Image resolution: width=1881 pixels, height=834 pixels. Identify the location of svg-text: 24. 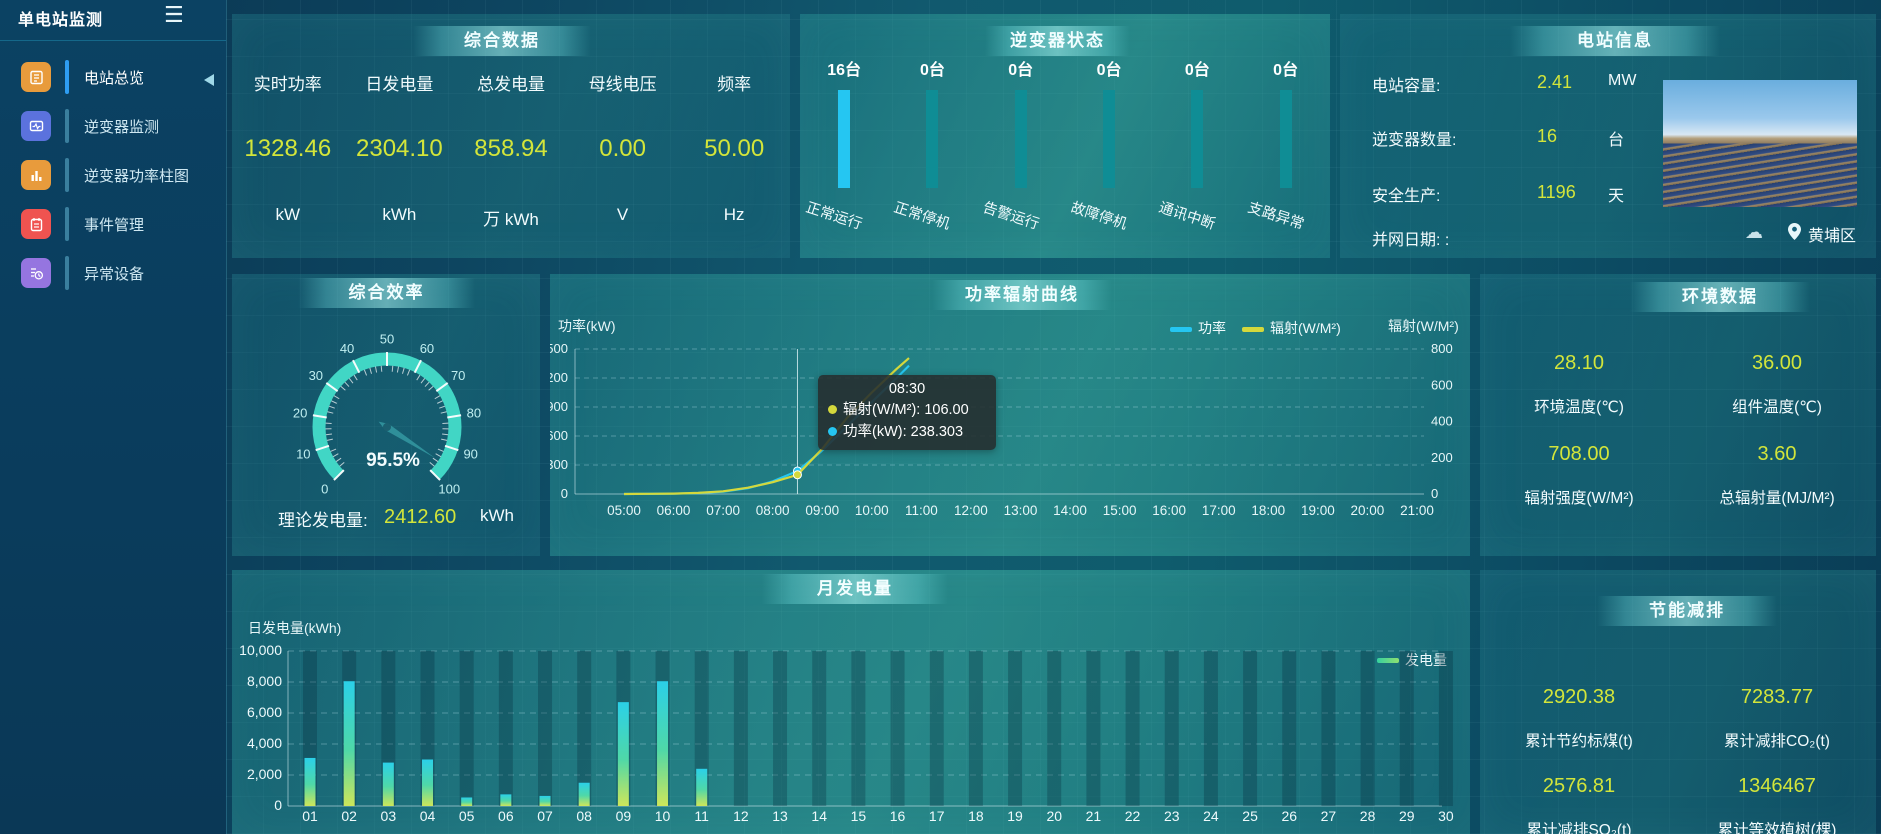
(1211, 816).